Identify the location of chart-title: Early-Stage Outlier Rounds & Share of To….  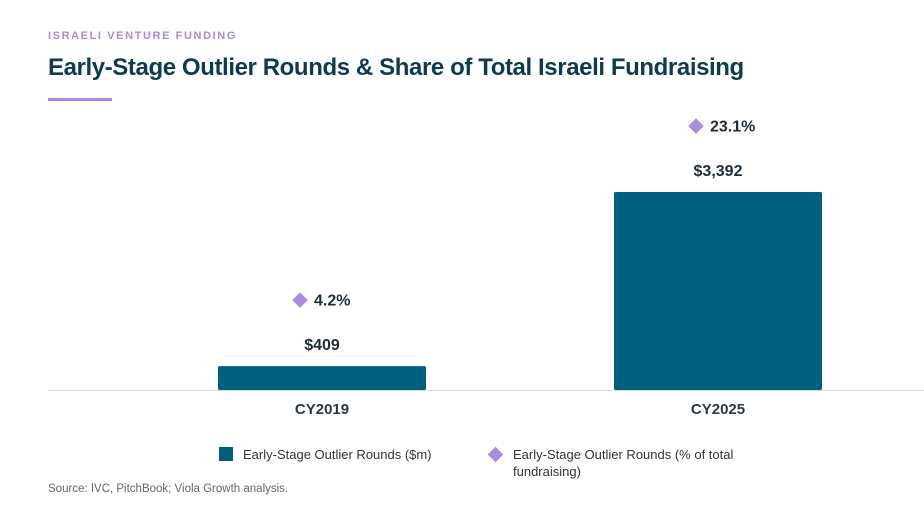
(396, 67).